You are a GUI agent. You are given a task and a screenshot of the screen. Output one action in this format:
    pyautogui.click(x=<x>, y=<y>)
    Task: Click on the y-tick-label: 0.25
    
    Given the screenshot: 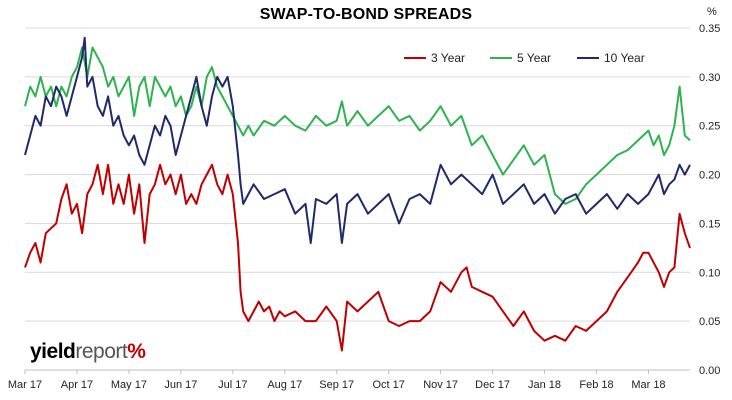 What is the action you would take?
    pyautogui.click(x=709, y=127)
    